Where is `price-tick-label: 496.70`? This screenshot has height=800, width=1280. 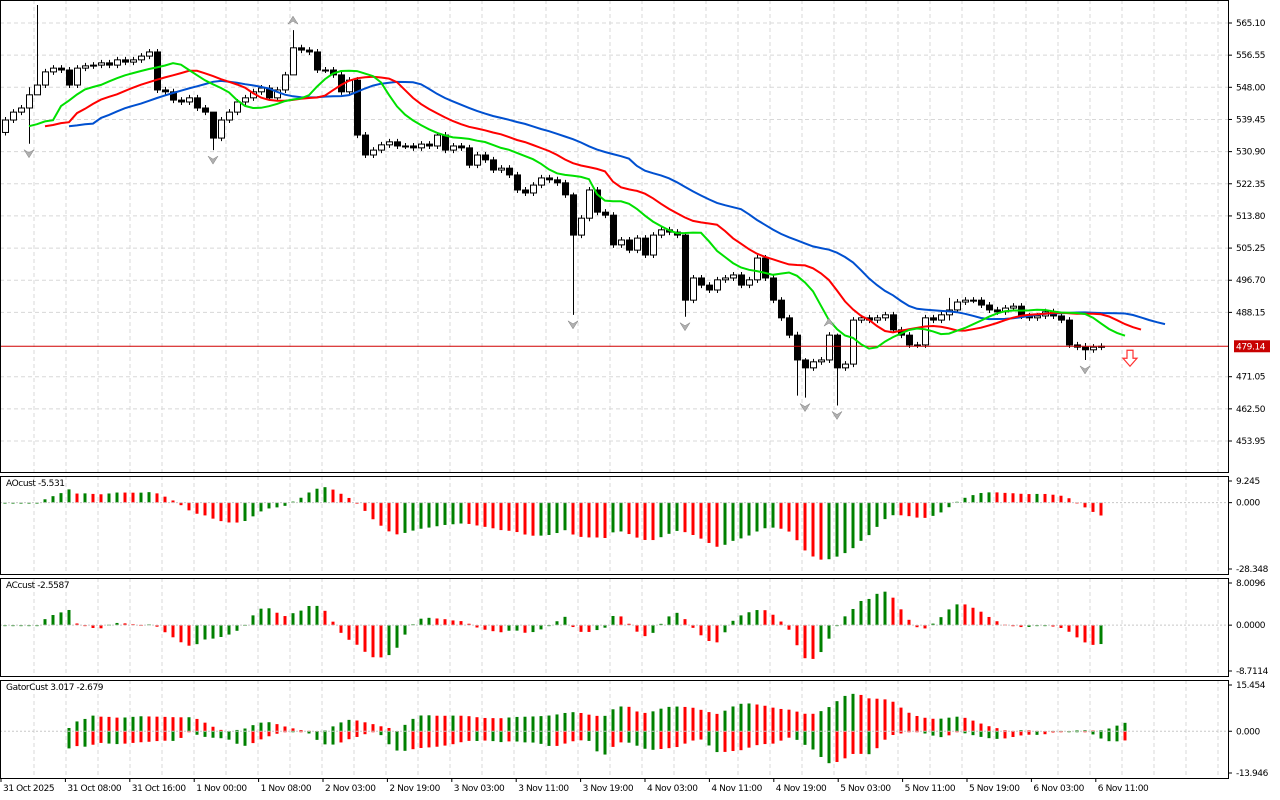 price-tick-label: 496.70 is located at coordinates (1251, 281).